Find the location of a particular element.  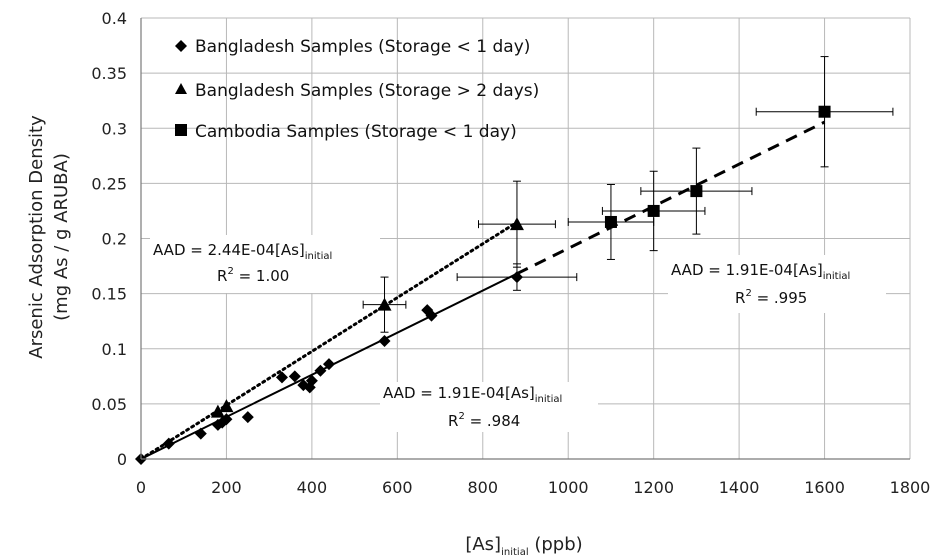

x-tick-label: 200 is located at coordinates (226, 487).